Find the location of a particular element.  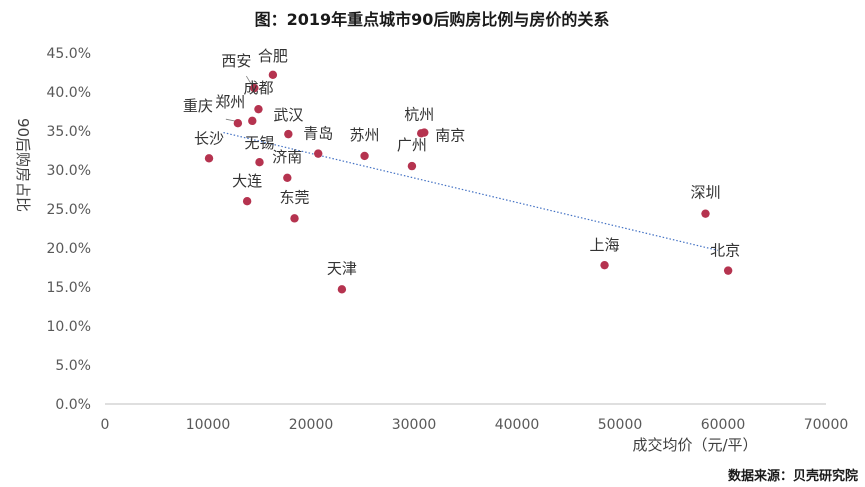

y-tick-label: 20.0% is located at coordinates (69, 249).